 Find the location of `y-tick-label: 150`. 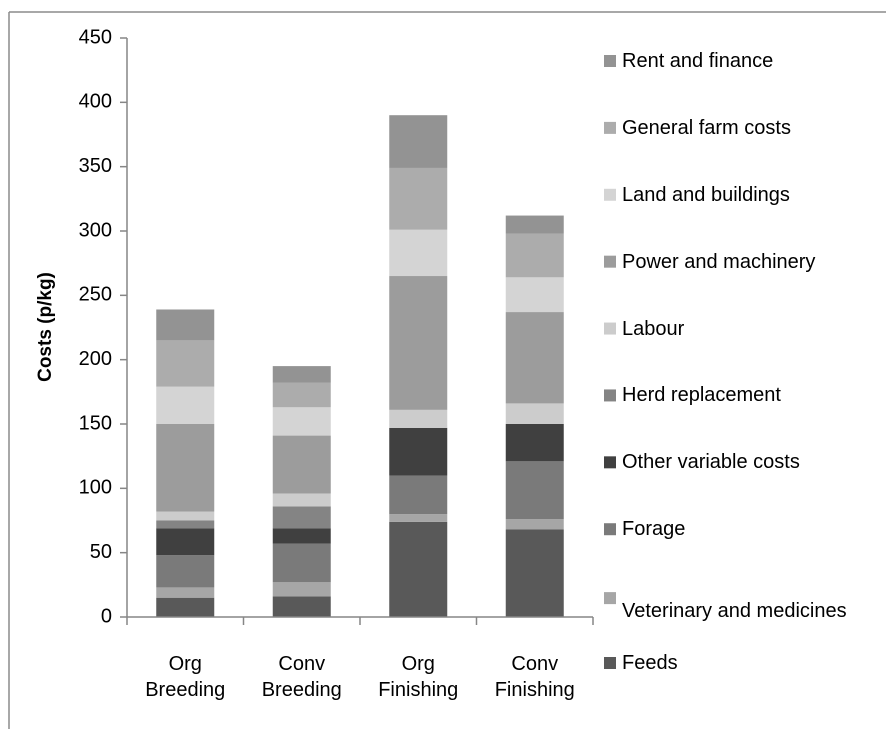

y-tick-label: 150 is located at coordinates (95, 423).